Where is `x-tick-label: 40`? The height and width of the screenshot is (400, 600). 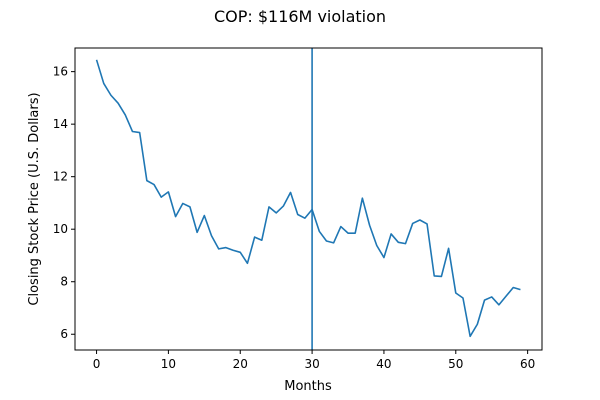 x-tick-label: 40 is located at coordinates (383, 364).